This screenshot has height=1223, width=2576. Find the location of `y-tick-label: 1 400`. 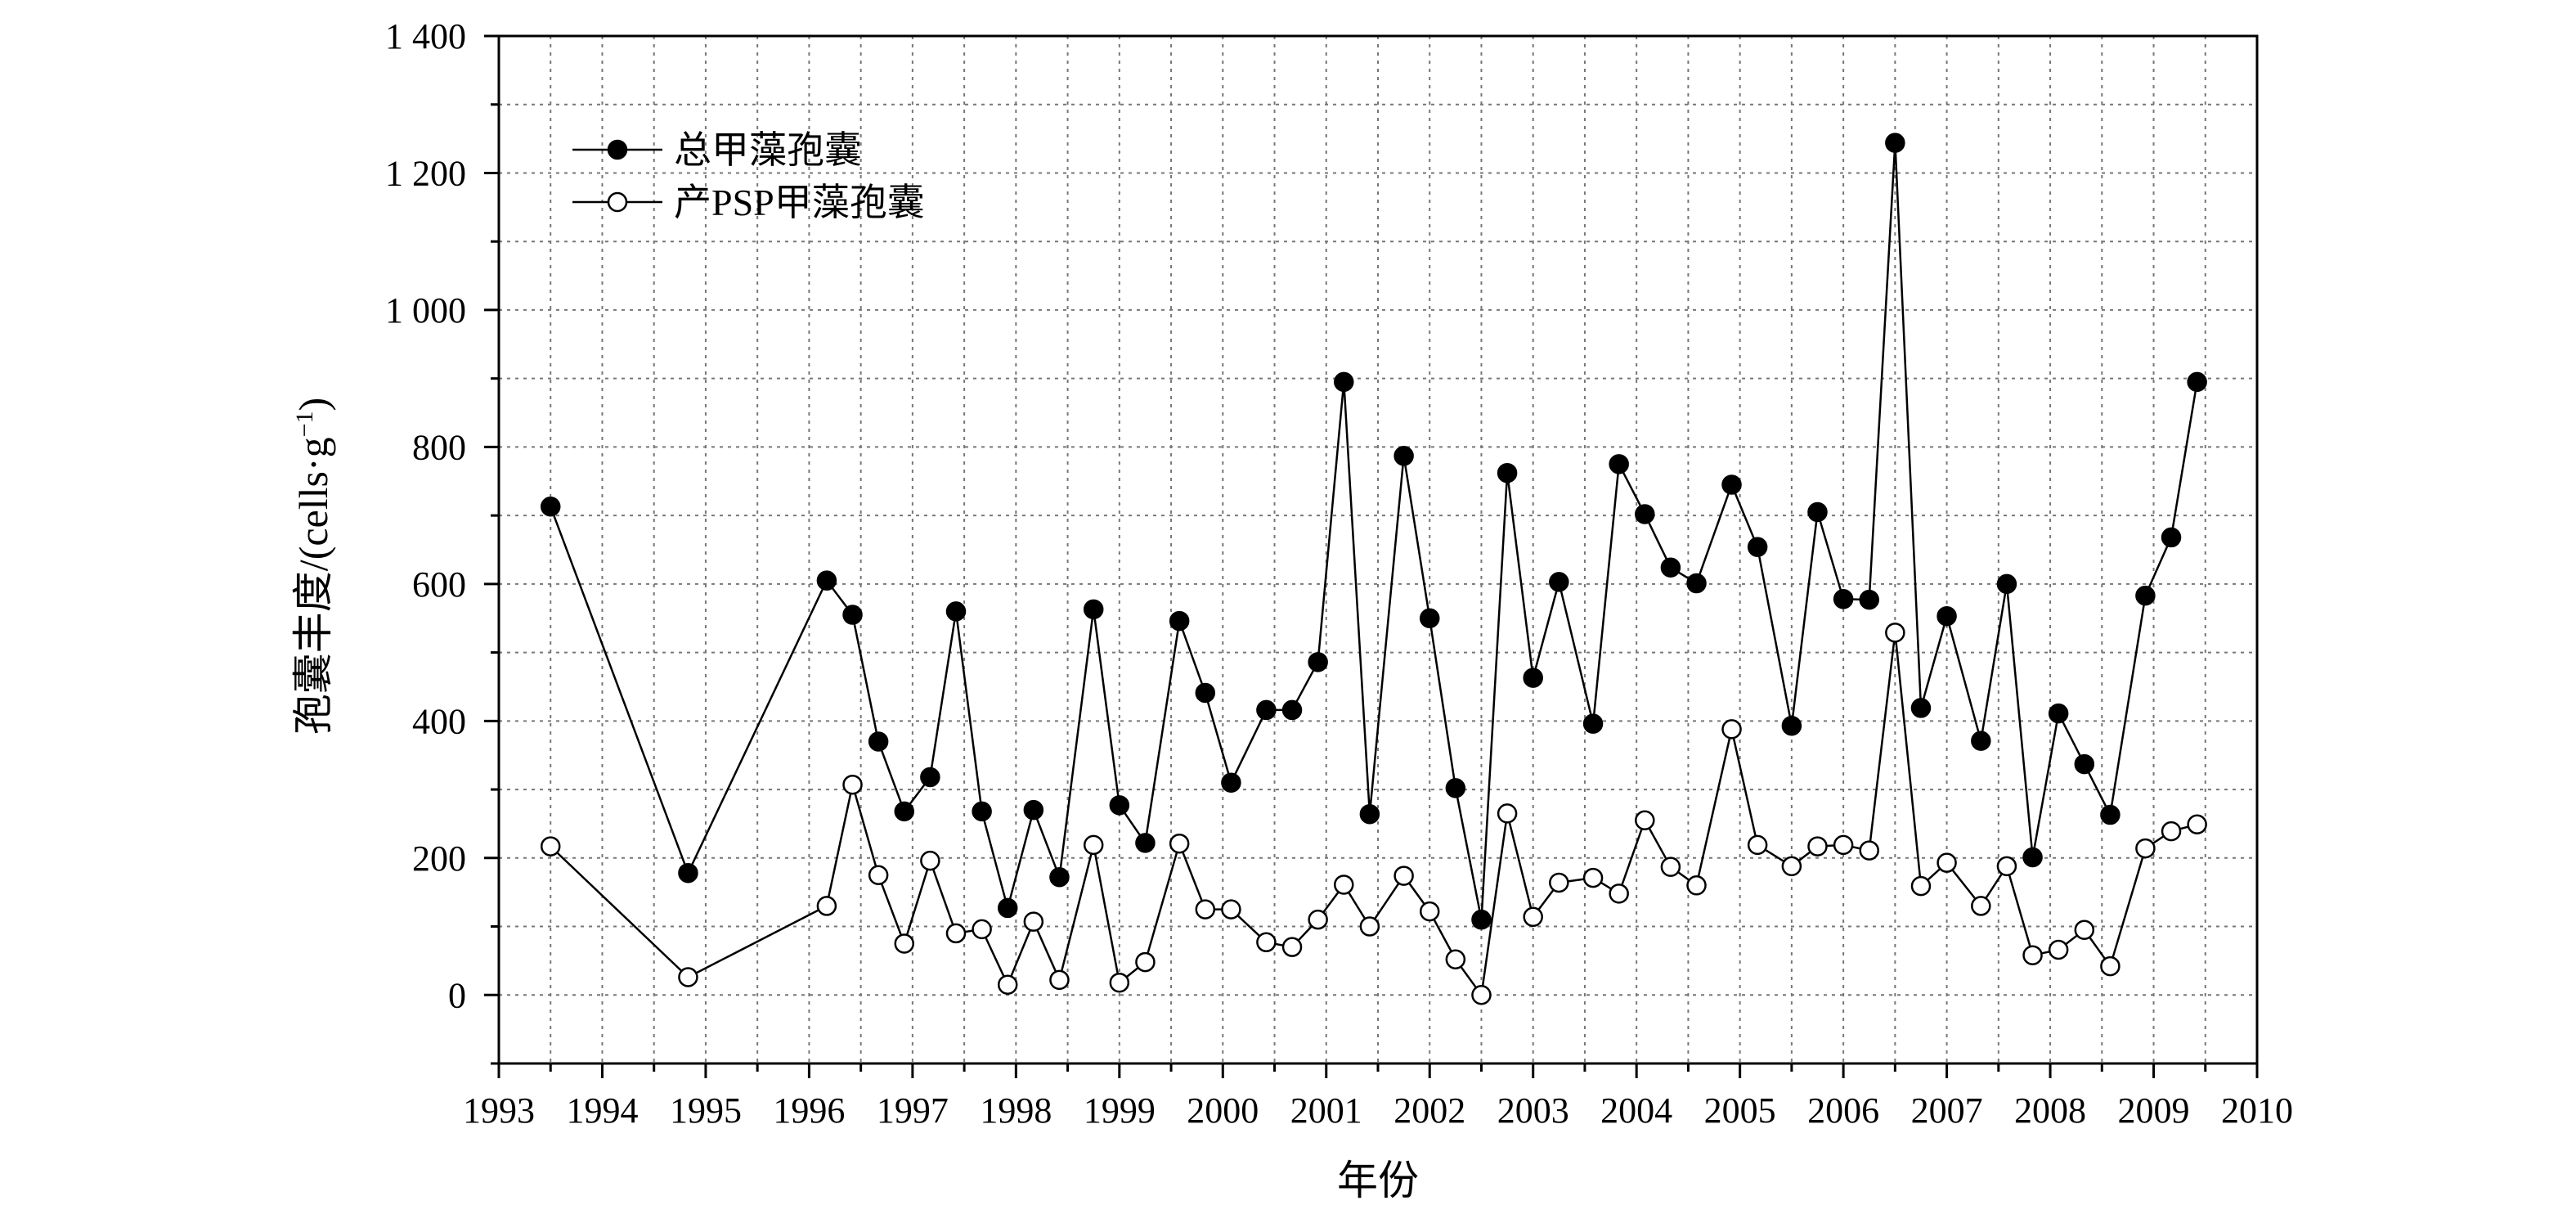

y-tick-label: 1 400 is located at coordinates (425, 36).